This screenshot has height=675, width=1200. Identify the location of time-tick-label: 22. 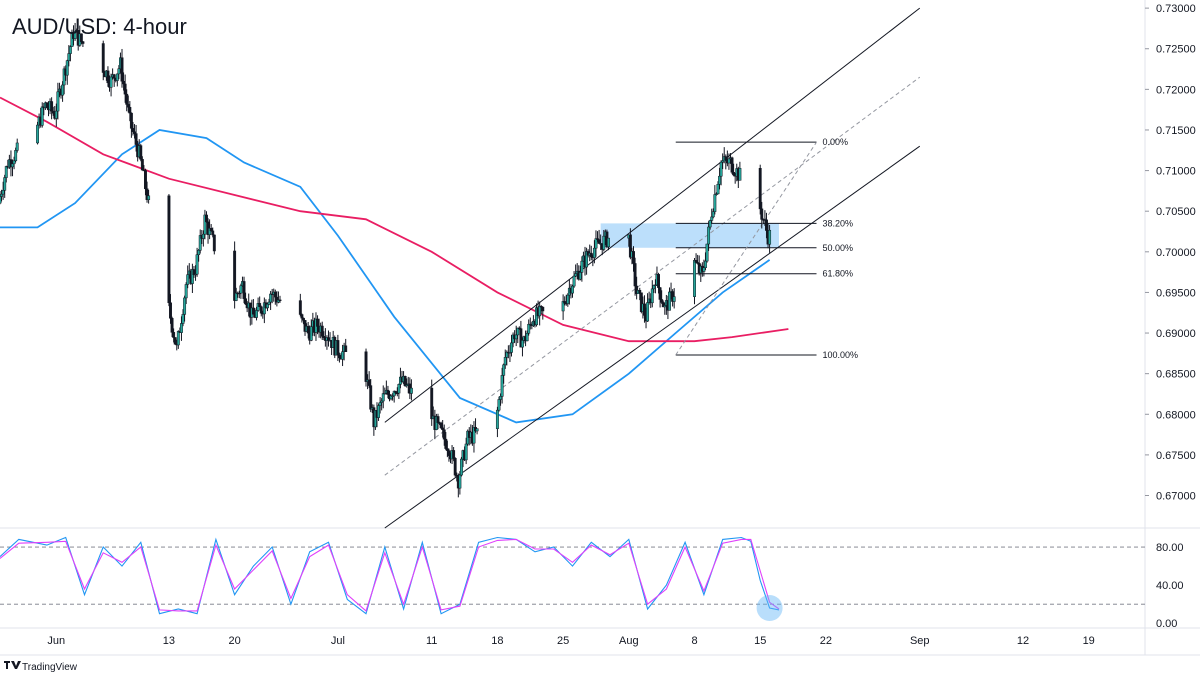
(826, 641).